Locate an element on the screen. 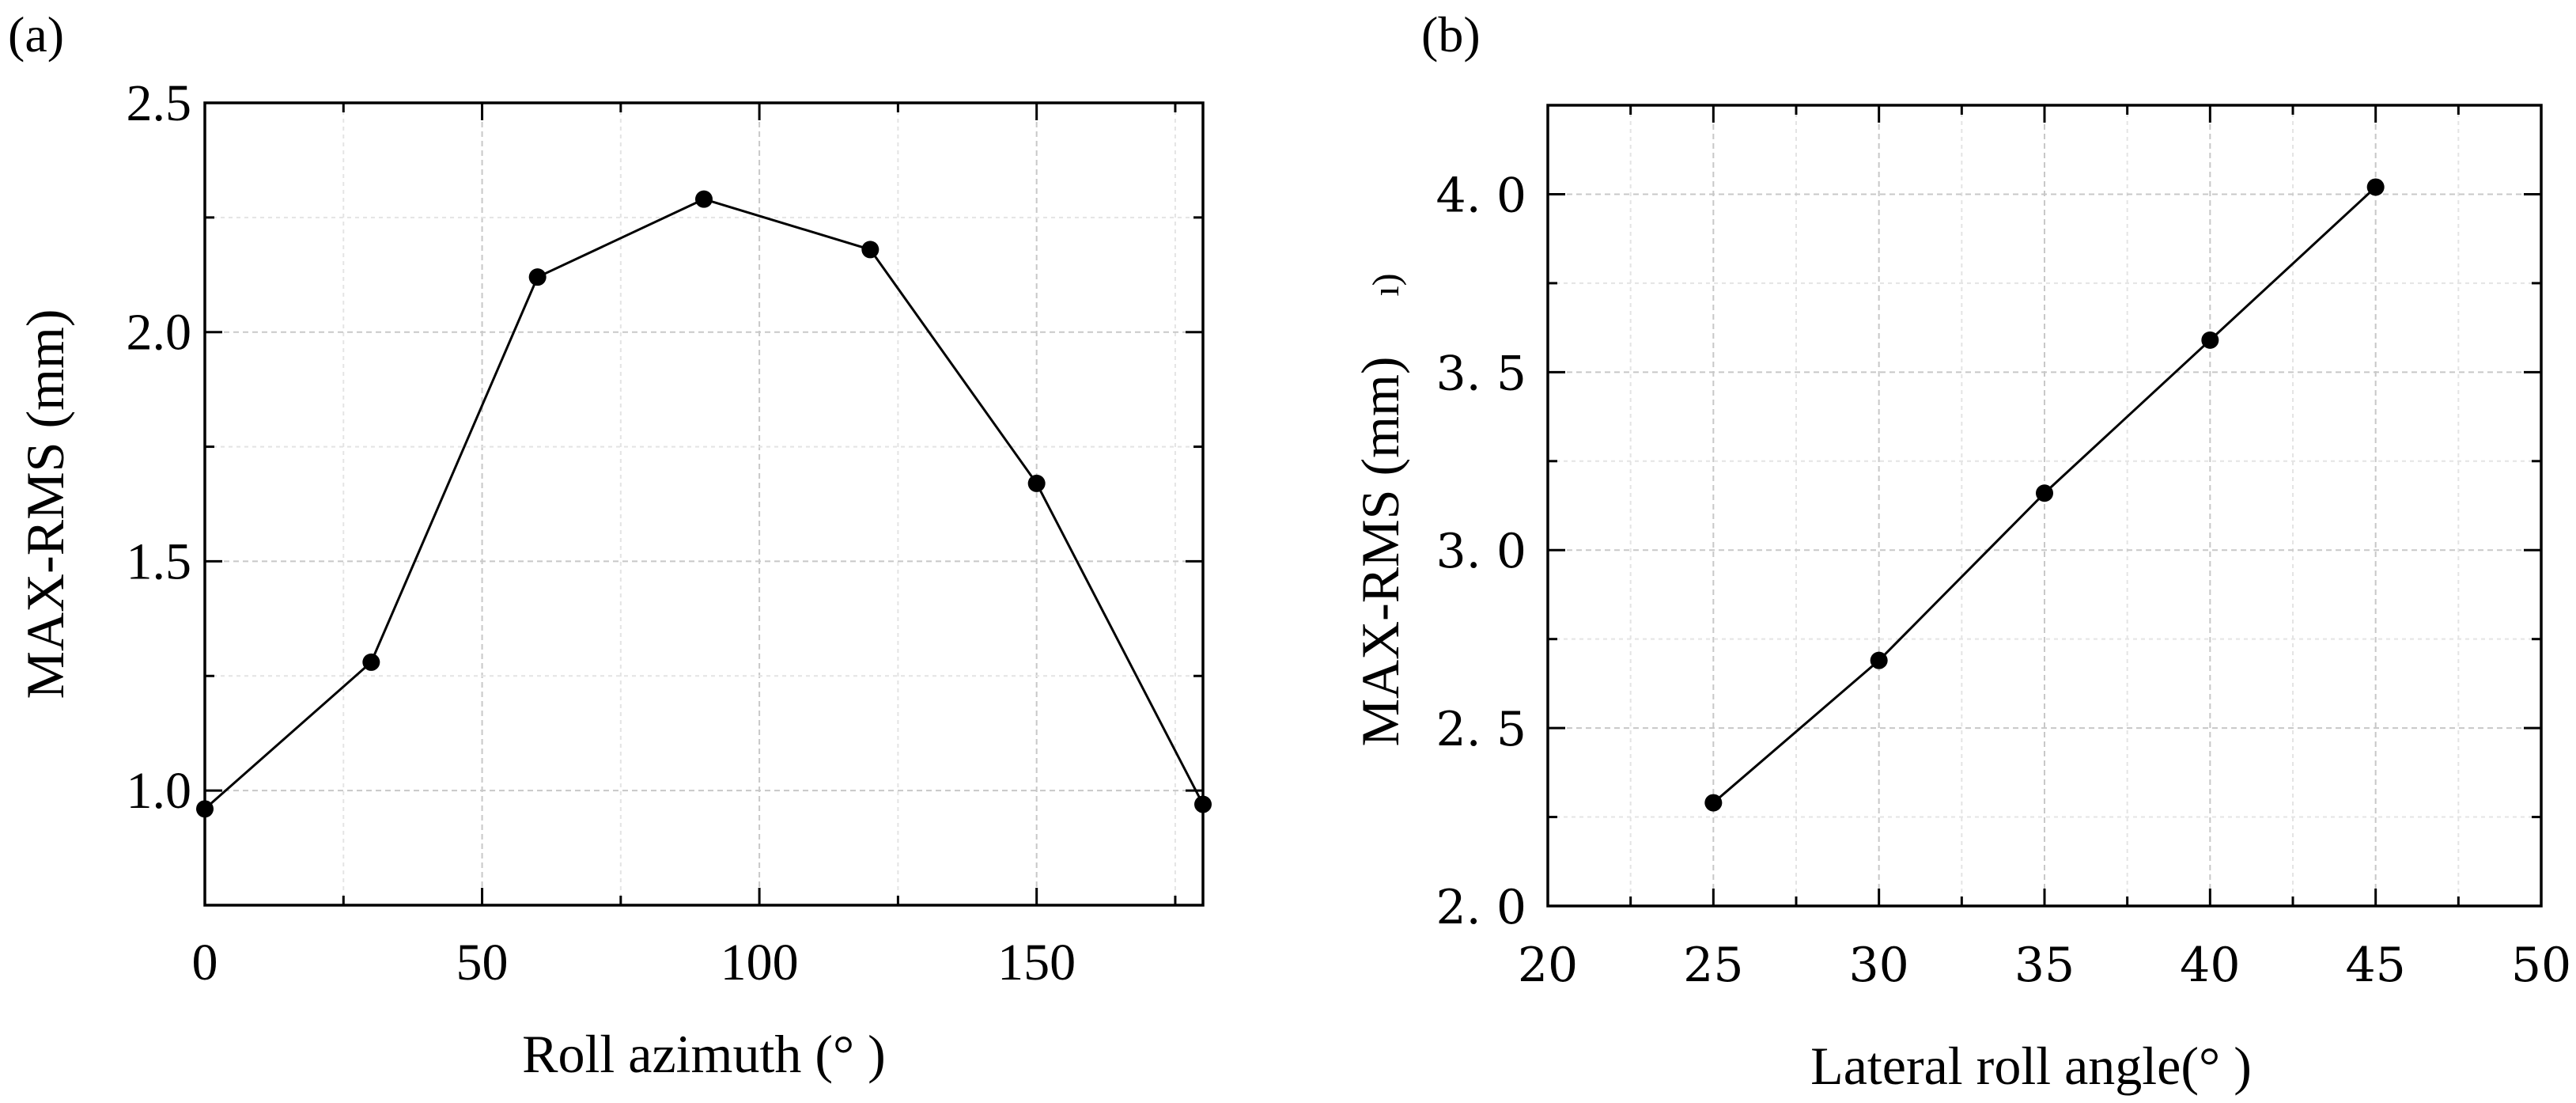 The image size is (2576, 1103). x-axis-title-b: Lateral roll angle(° ) is located at coordinates (2031, 1066).